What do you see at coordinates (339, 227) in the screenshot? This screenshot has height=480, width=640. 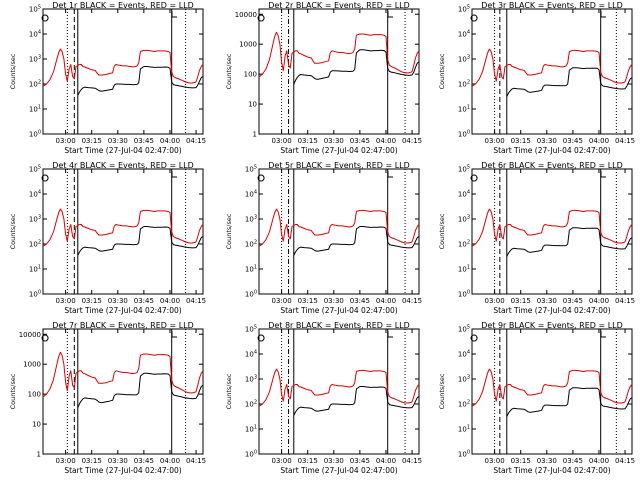 I see `panel-5-series-lld` at bounding box center [339, 227].